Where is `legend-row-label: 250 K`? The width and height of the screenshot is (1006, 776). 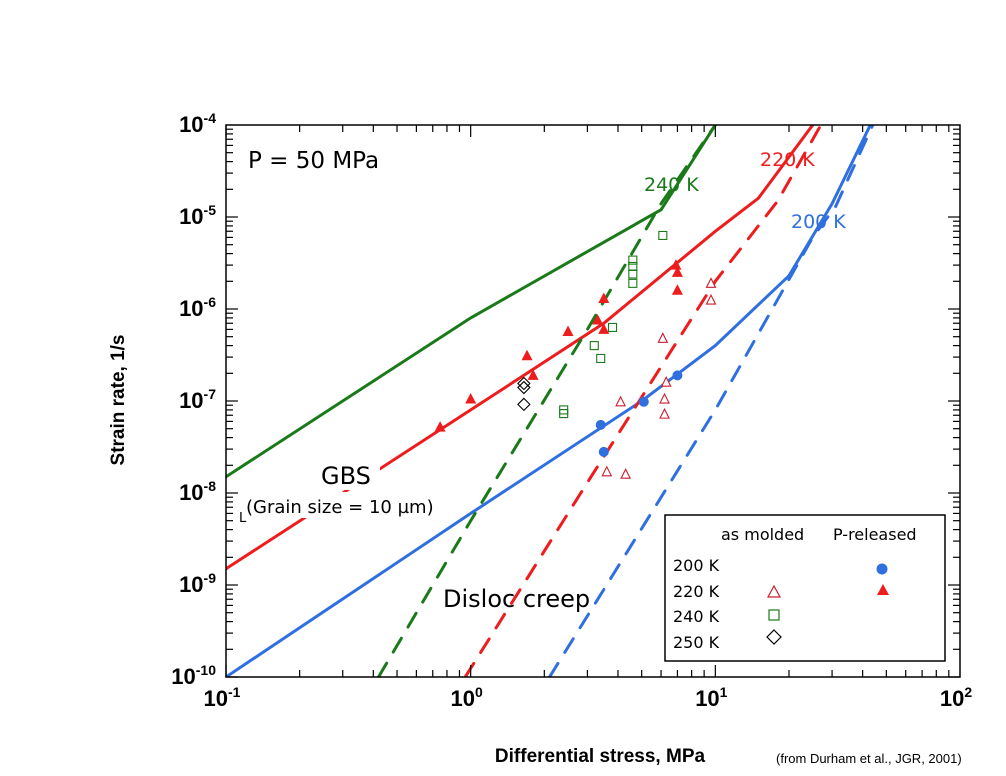 legend-row-label: 250 K is located at coordinates (696, 642).